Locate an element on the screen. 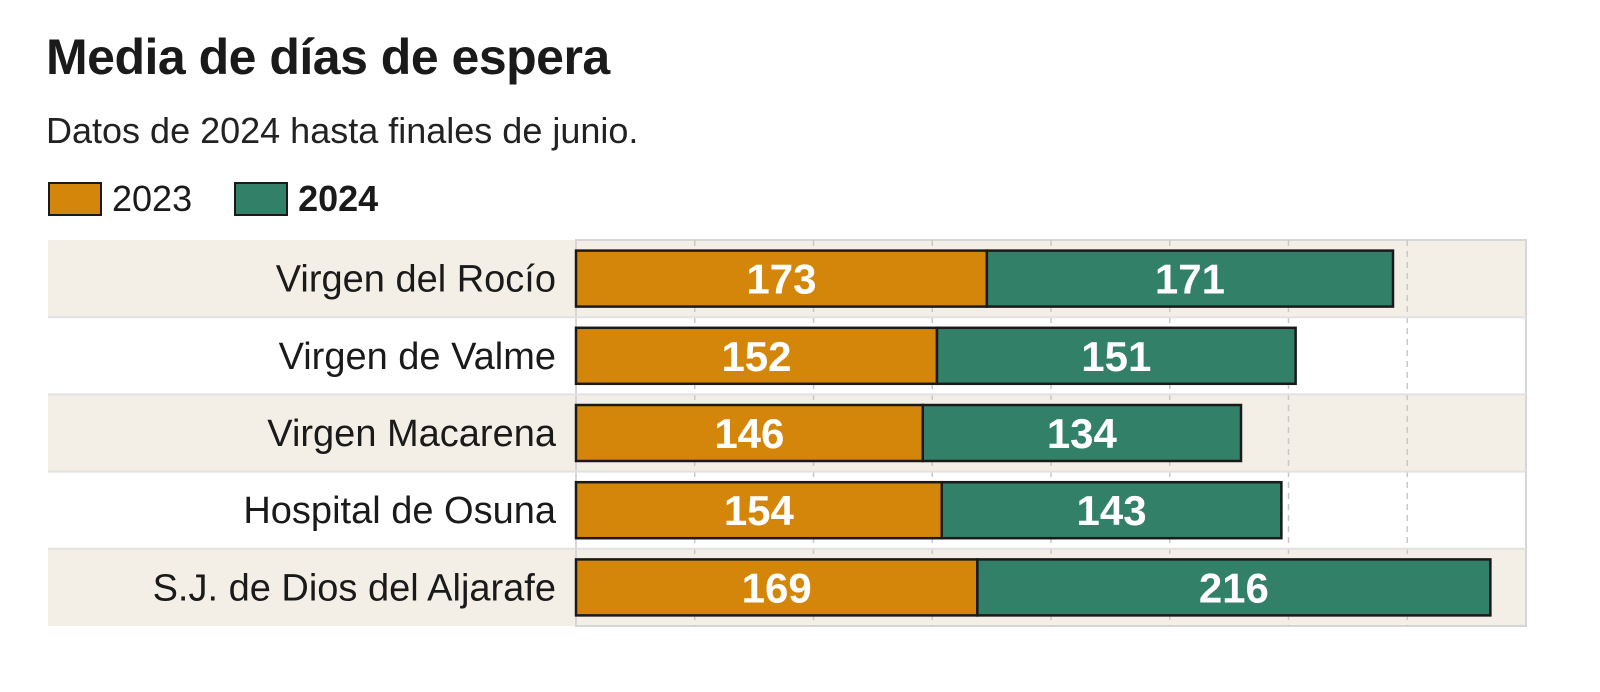  data-label-2024: 134 is located at coordinates (1082, 433).